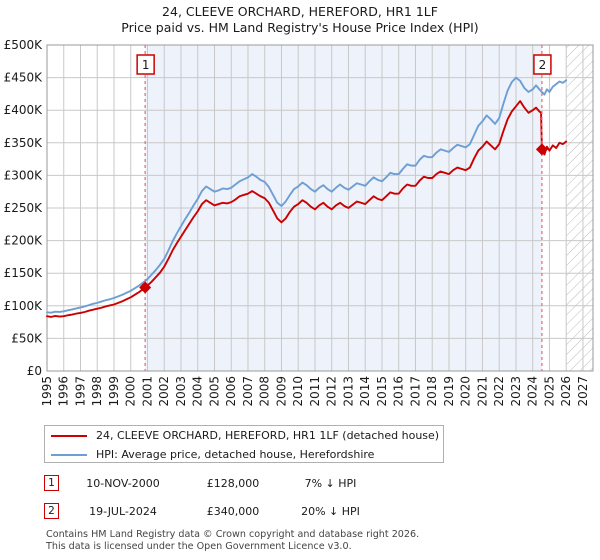 This screenshot has height=560, width=600. What do you see at coordinates (51, 511) in the screenshot?
I see `sale-marker-2: 2` at bounding box center [51, 511].